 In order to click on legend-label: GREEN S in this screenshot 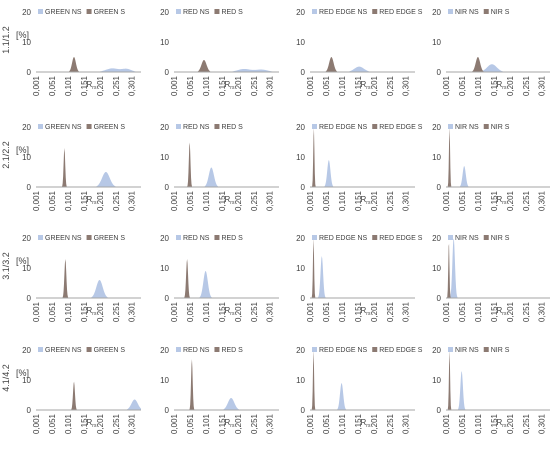, I will do `click(110, 238)`.